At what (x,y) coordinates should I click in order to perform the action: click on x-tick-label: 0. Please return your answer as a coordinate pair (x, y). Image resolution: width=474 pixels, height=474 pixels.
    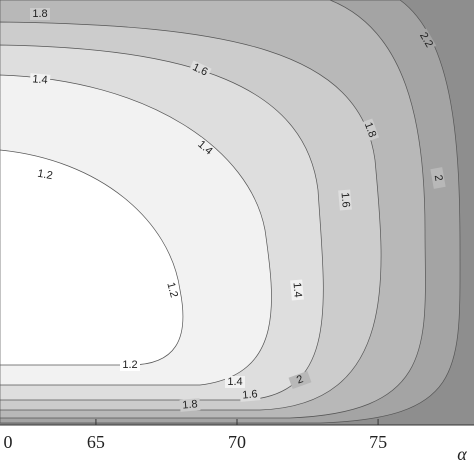
    Looking at the image, I should click on (8, 442).